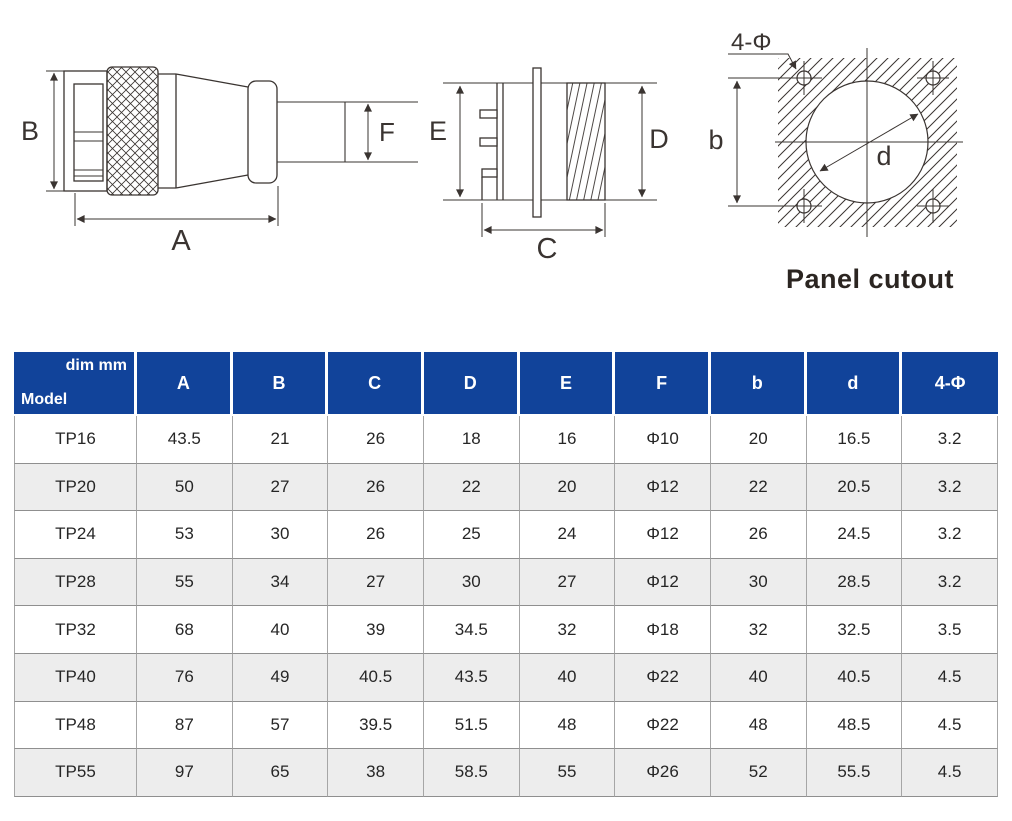 This screenshot has height=821, width=1012. What do you see at coordinates (758, 773) in the screenshot?
I see `value-cell: 52` at bounding box center [758, 773].